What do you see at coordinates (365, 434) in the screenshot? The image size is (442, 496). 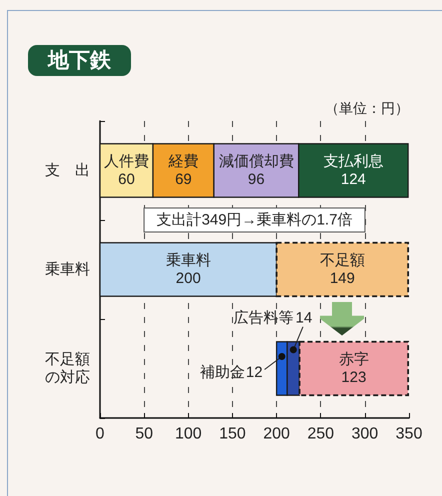 I see `x-tick-label: 300` at bounding box center [365, 434].